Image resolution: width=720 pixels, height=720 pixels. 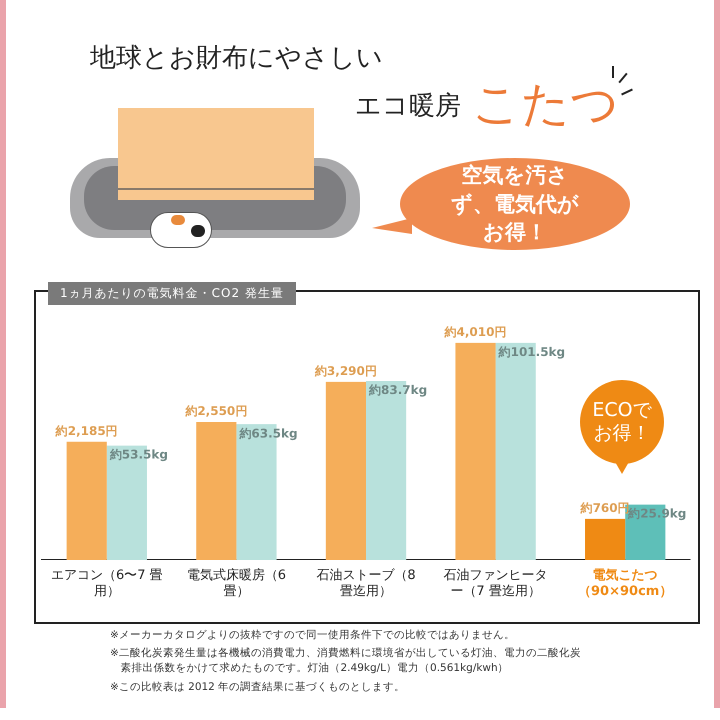 I want to click on text: エコ暖房, so click(x=408, y=106).